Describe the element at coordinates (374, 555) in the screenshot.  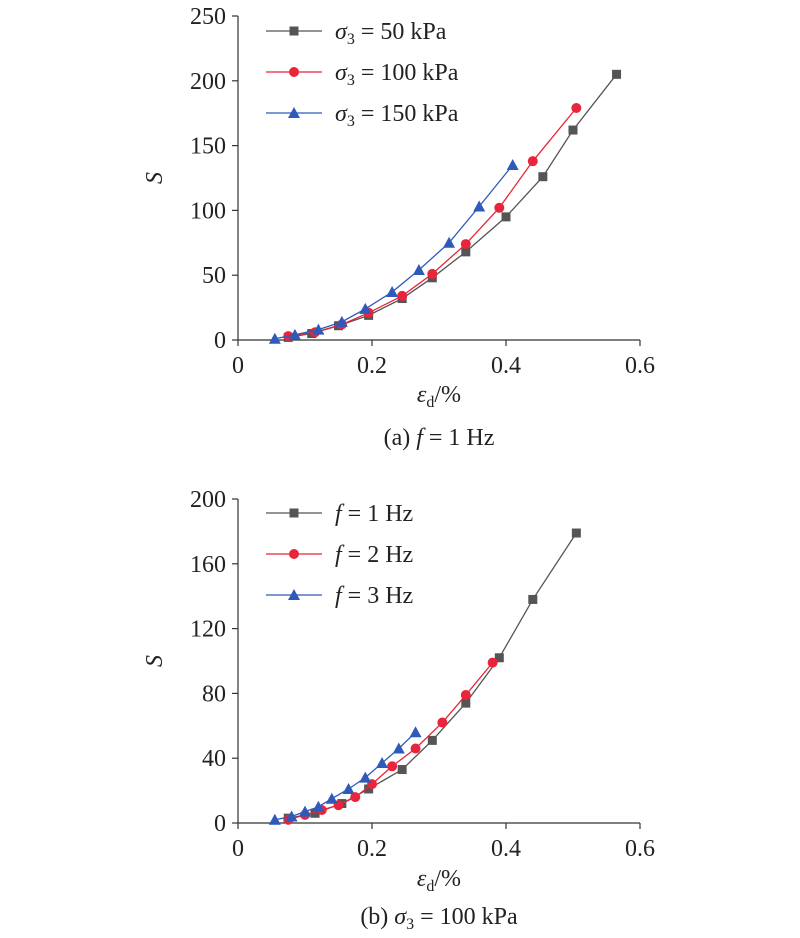
I see `legend-label: f = 2 Hz` at that location.